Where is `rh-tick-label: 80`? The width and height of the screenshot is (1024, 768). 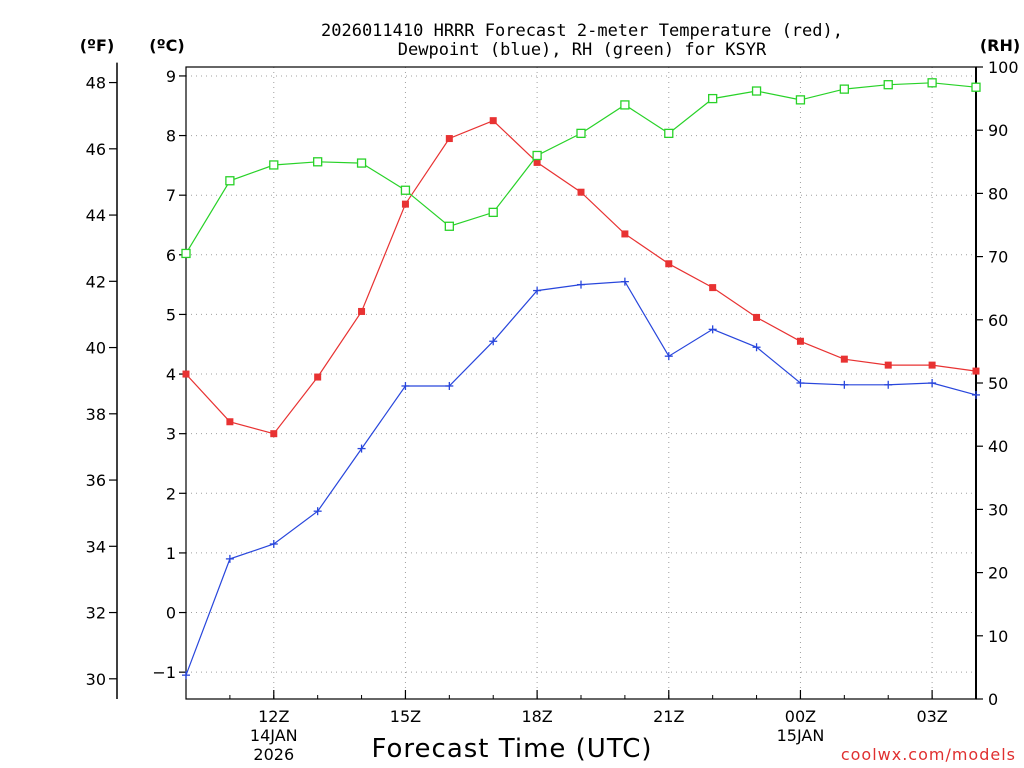 rh-tick-label: 80 is located at coordinates (998, 193).